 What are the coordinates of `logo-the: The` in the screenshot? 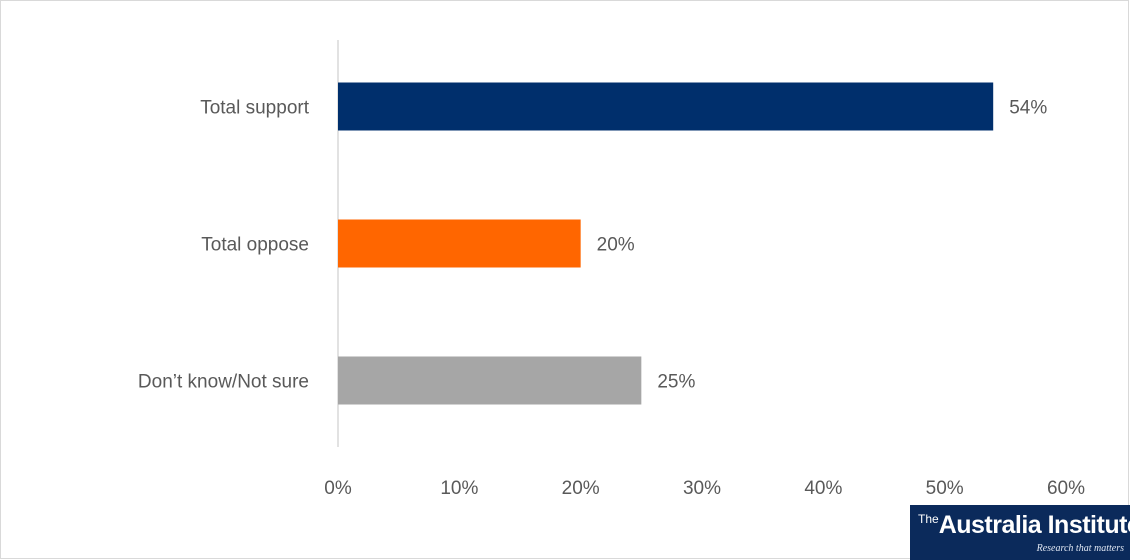 It's located at (928, 519).